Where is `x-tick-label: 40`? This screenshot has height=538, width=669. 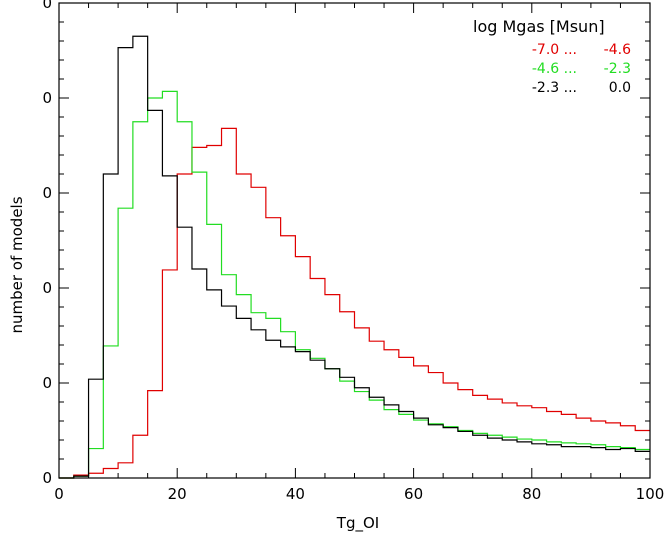 x-tick-label: 40 is located at coordinates (295, 494).